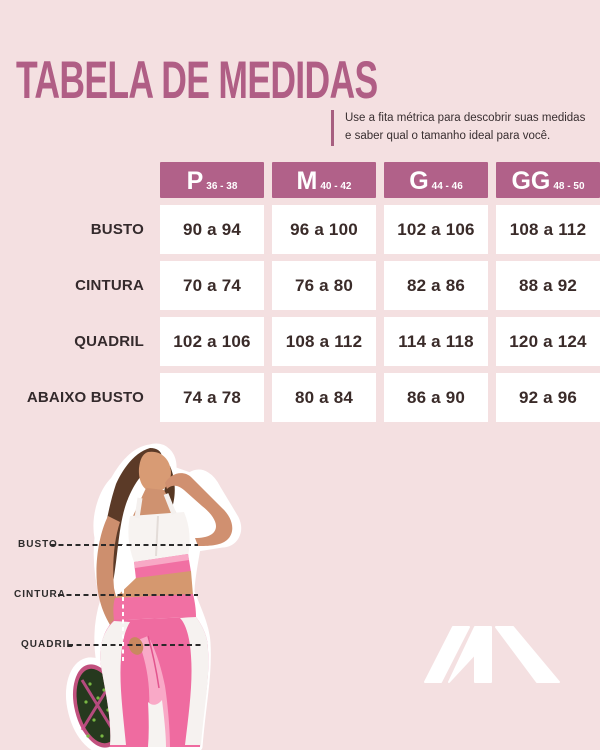 Image resolution: width=600 pixels, height=750 pixels. I want to click on bra-seam, so click(157, 536).